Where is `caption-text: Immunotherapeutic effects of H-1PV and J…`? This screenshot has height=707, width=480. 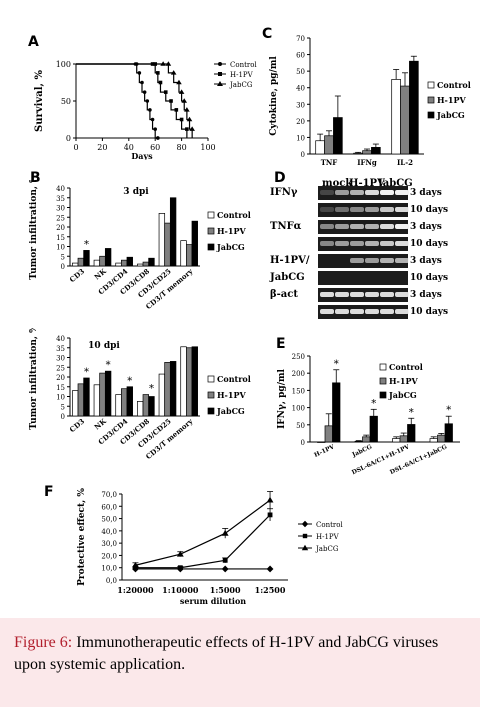 caption-text: Immunotherapeutic effects of H-1PV and J… is located at coordinates (226, 653).